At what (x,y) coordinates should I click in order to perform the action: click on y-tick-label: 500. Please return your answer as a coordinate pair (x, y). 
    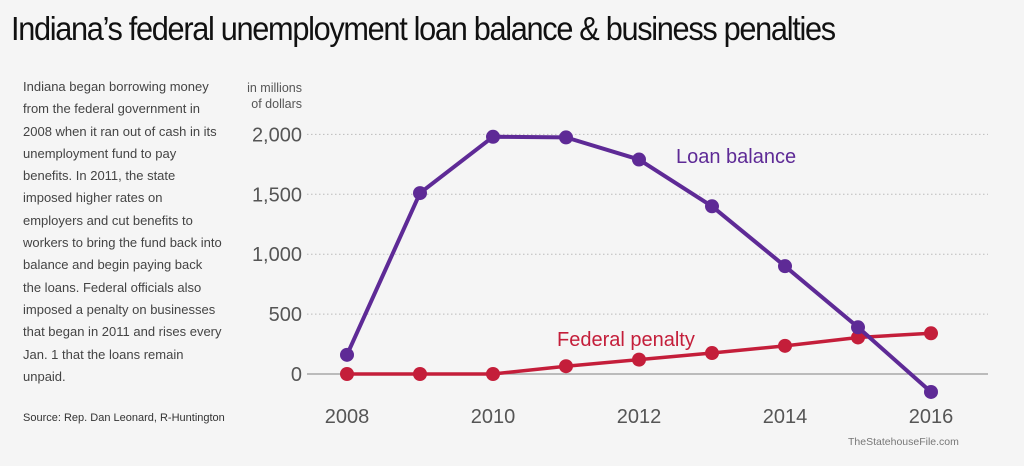
    Looking at the image, I should click on (285, 315).